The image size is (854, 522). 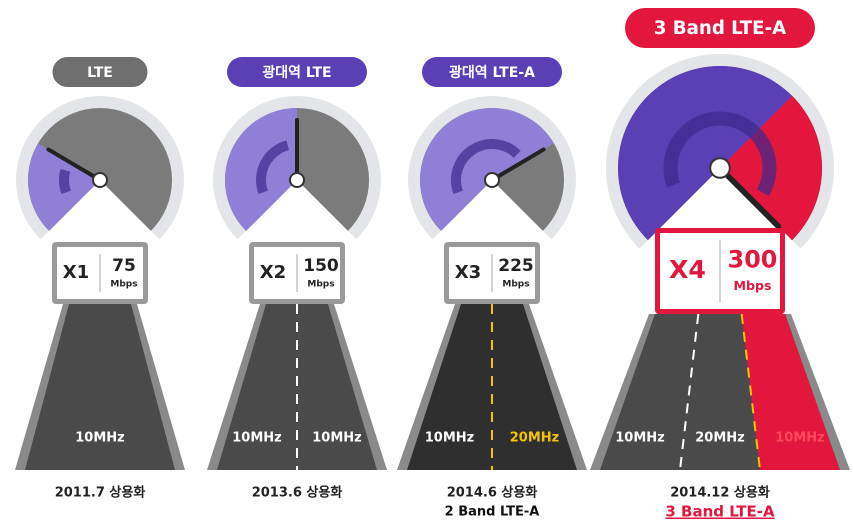 I want to click on note: 2 Band LTE-A, so click(x=492, y=512).